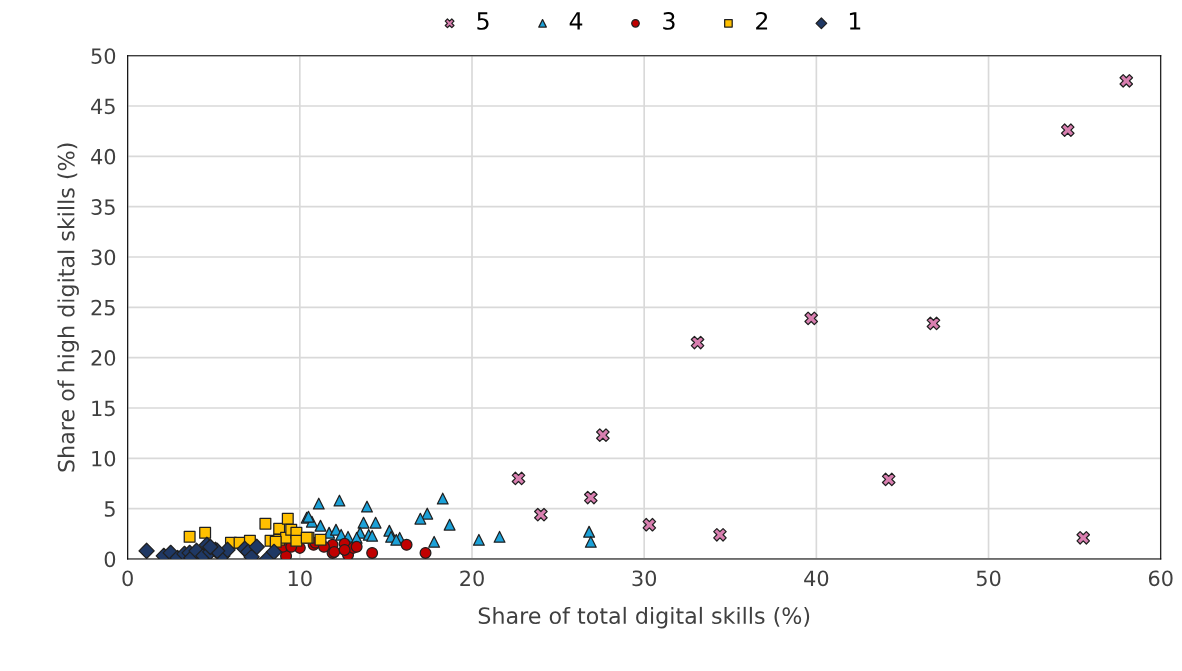 The width and height of the screenshot is (1182, 671). What do you see at coordinates (762, 21) in the screenshot?
I see `legend-label: 2` at bounding box center [762, 21].